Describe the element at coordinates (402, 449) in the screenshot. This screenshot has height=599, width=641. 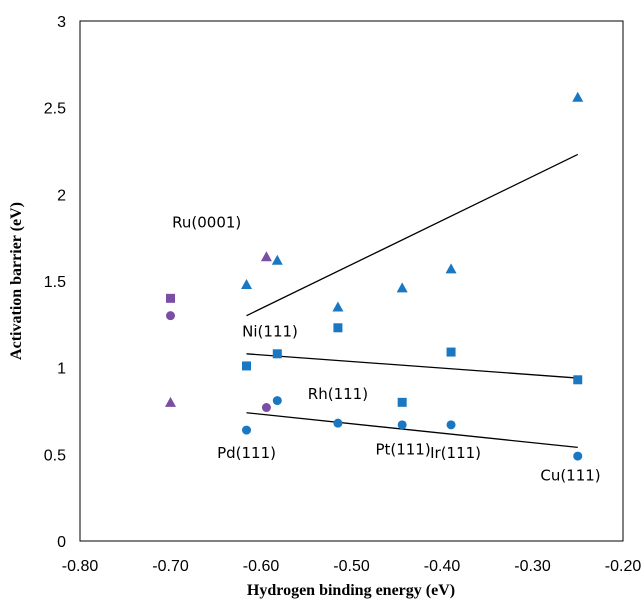
I see `surface-label: Pt(111)` at that location.